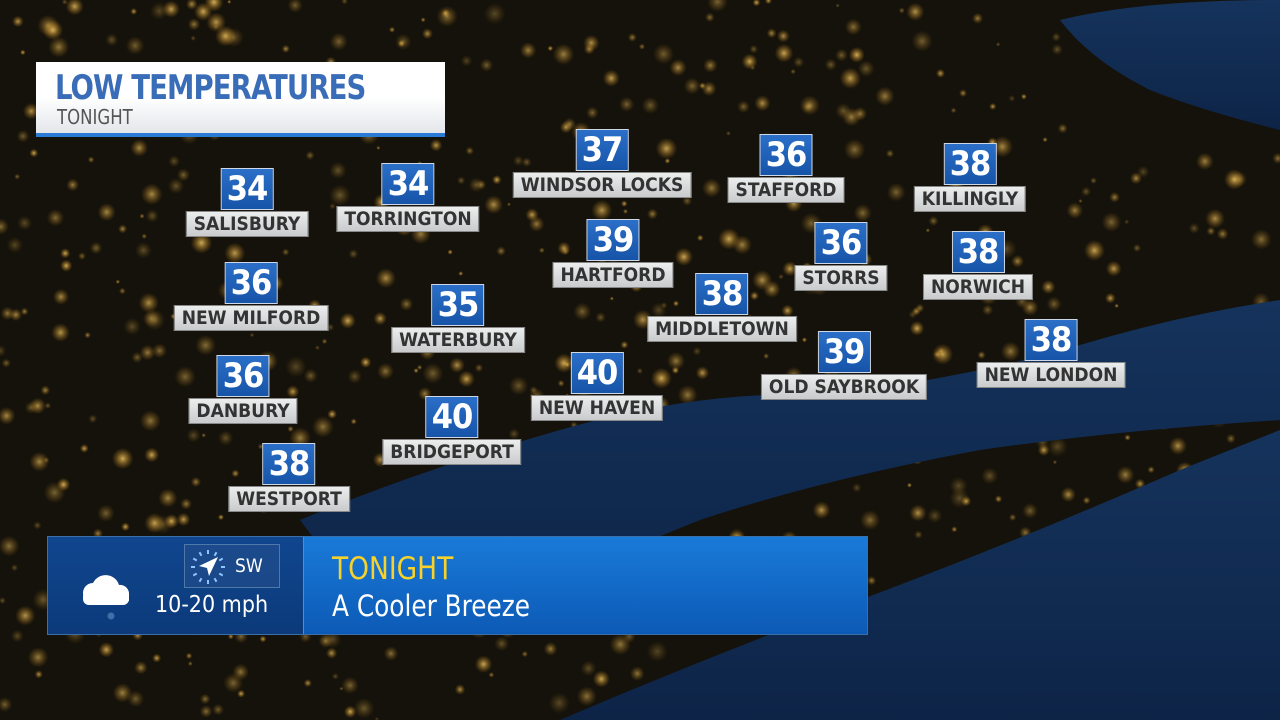  I want to click on city-name: NEW MILFORD, so click(251, 318).